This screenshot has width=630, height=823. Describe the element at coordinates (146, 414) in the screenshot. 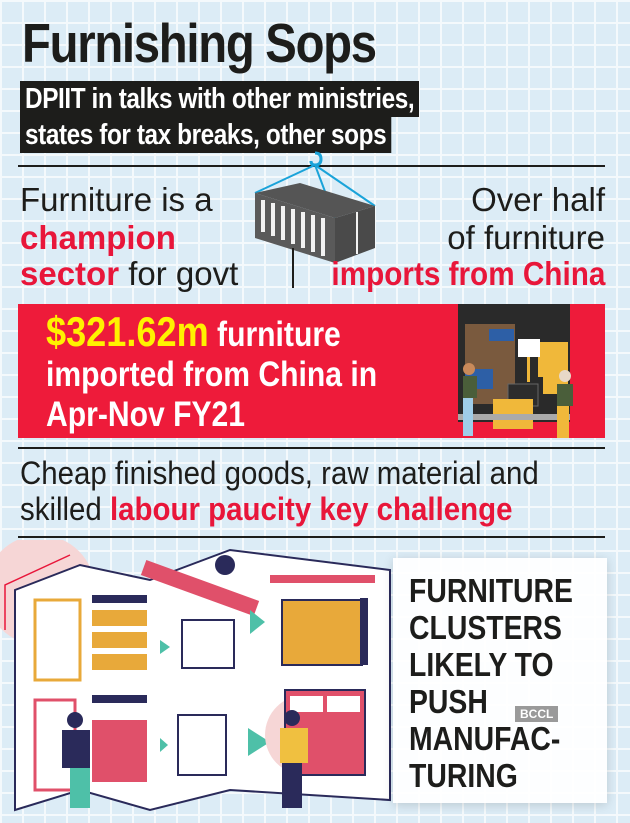

I see `banner-line-3: Apr-Nov FY21` at that location.